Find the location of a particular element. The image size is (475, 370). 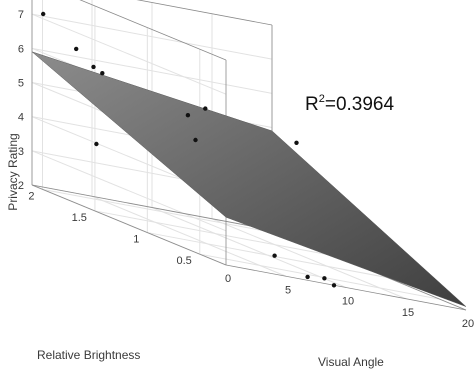

x-axis-label: Visual Angle is located at coordinates (351, 362).